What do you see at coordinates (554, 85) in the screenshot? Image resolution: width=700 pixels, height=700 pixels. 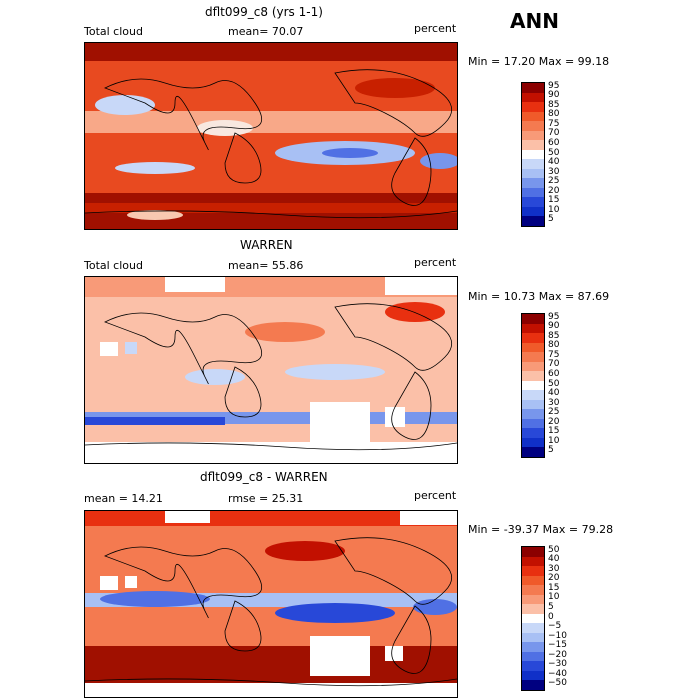 I see `colorbar-tick-label: 95` at bounding box center [554, 85].